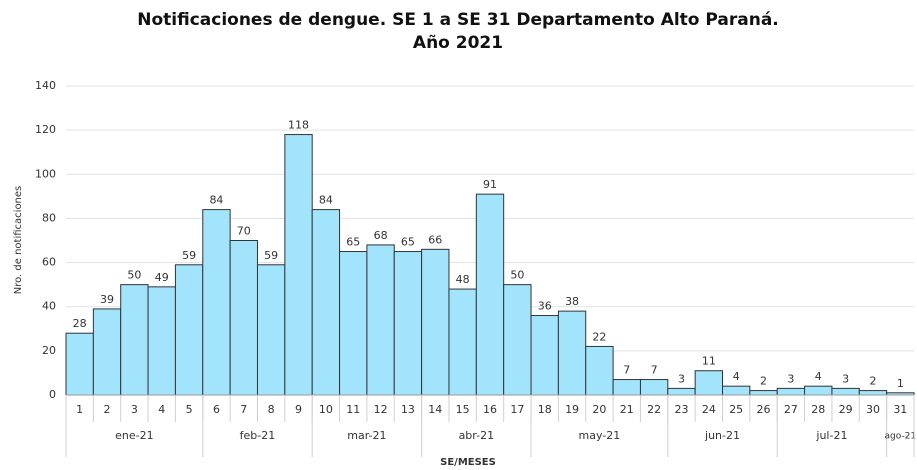  I want to click on y-tick-label: 80, so click(49, 217).